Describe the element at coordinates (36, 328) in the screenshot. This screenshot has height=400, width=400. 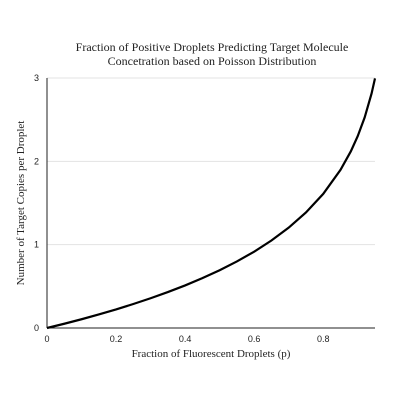
I see `y-tick-label-0: 0` at that location.